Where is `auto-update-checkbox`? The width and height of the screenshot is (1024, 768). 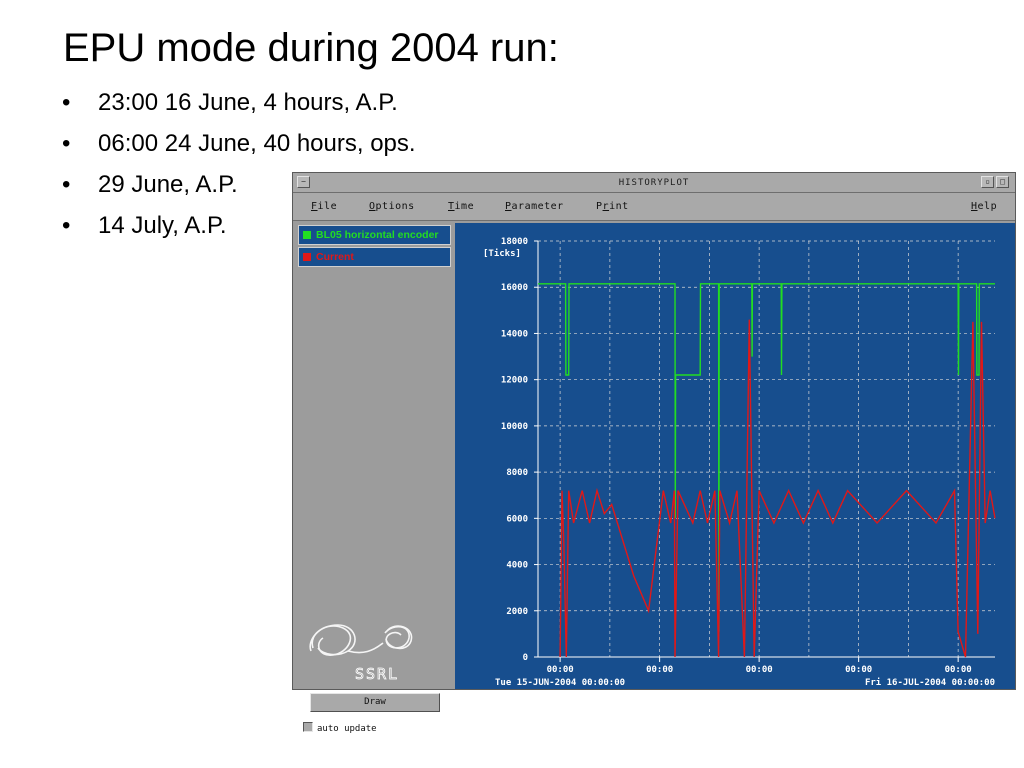
auto-update-checkbox is located at coordinates (308, 727).